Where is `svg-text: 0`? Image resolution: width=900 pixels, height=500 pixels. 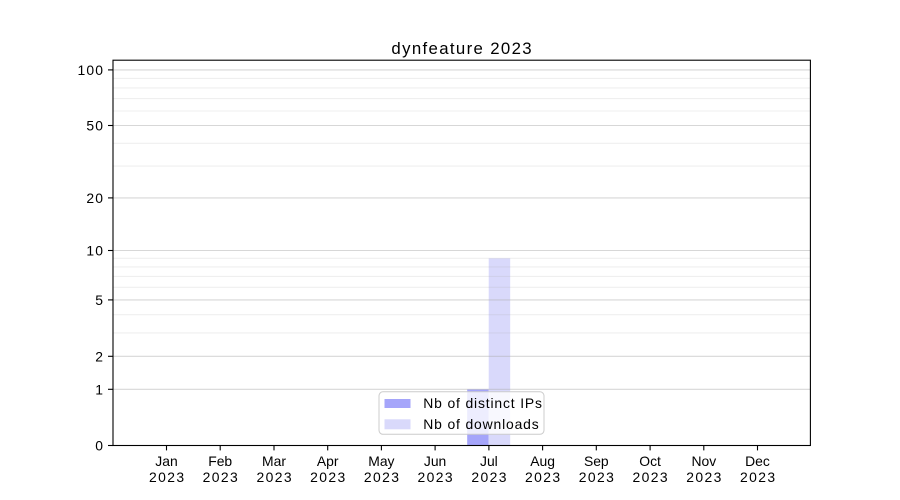
svg-text: 0 is located at coordinates (99, 446).